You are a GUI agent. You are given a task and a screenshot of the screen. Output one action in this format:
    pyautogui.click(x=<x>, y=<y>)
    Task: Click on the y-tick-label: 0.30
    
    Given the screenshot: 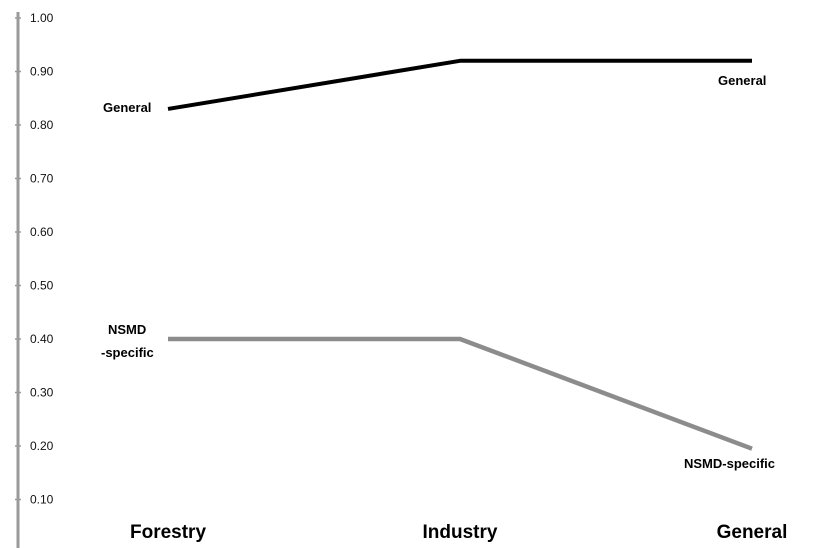 What is the action you would take?
    pyautogui.click(x=42, y=393)
    